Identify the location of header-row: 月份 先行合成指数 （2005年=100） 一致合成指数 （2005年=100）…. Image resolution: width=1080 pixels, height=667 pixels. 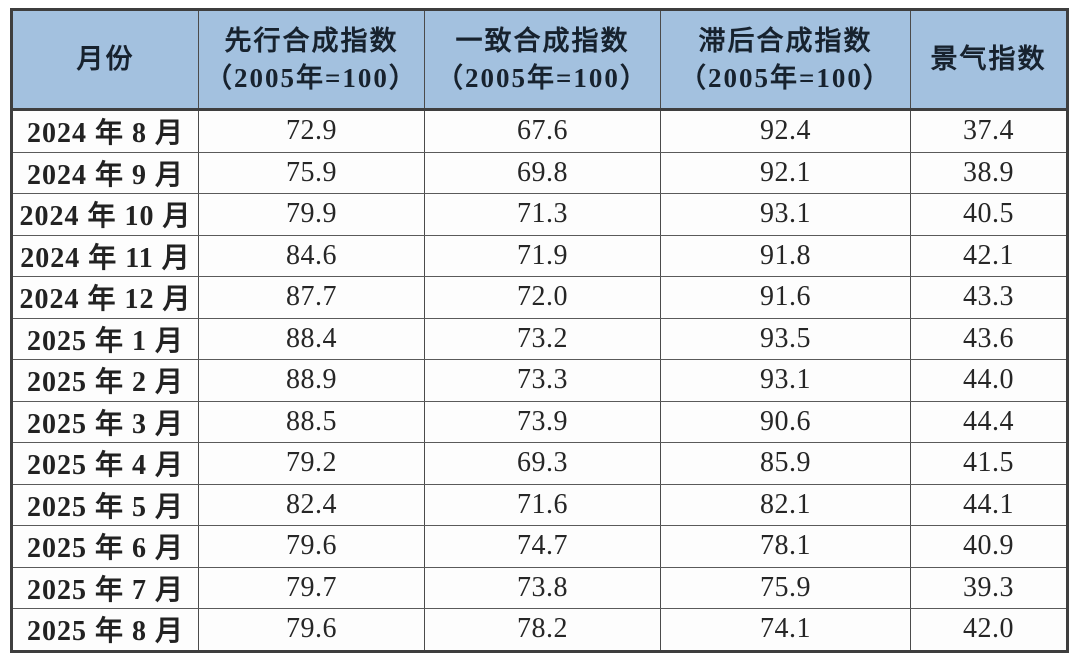
(539, 60).